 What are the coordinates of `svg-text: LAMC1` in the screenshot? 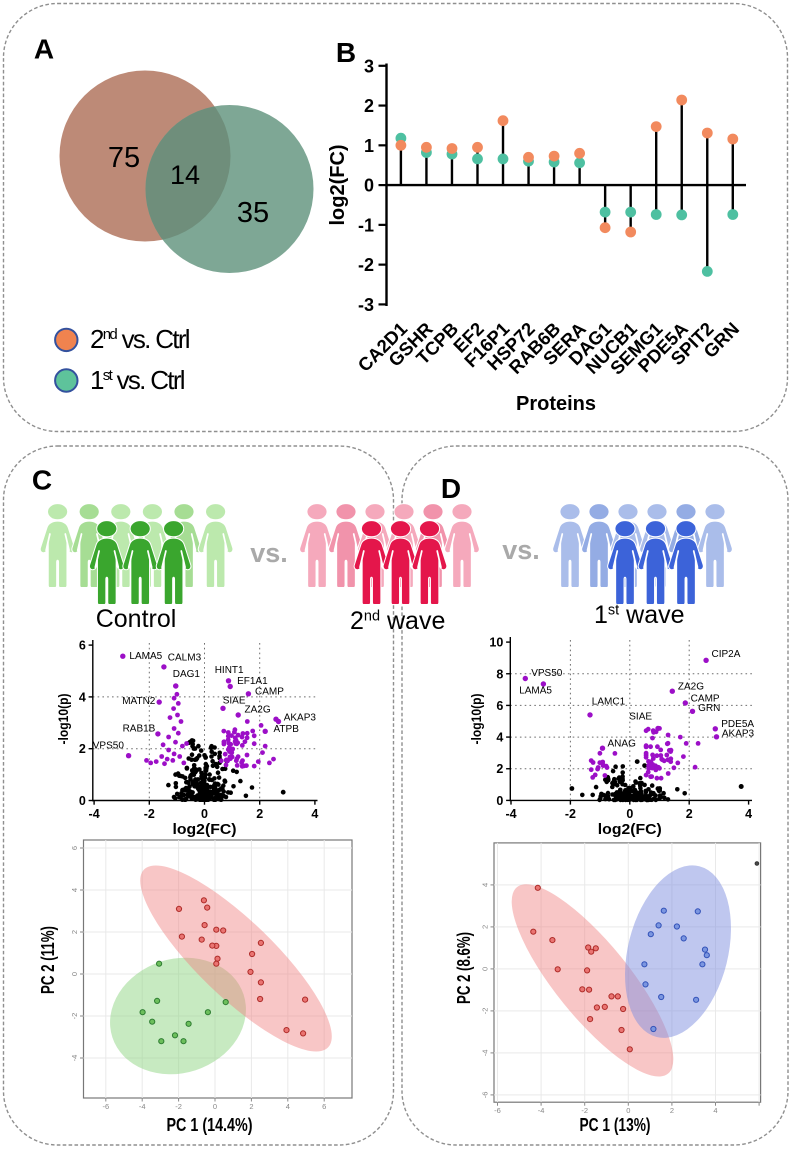 It's located at (609, 702).